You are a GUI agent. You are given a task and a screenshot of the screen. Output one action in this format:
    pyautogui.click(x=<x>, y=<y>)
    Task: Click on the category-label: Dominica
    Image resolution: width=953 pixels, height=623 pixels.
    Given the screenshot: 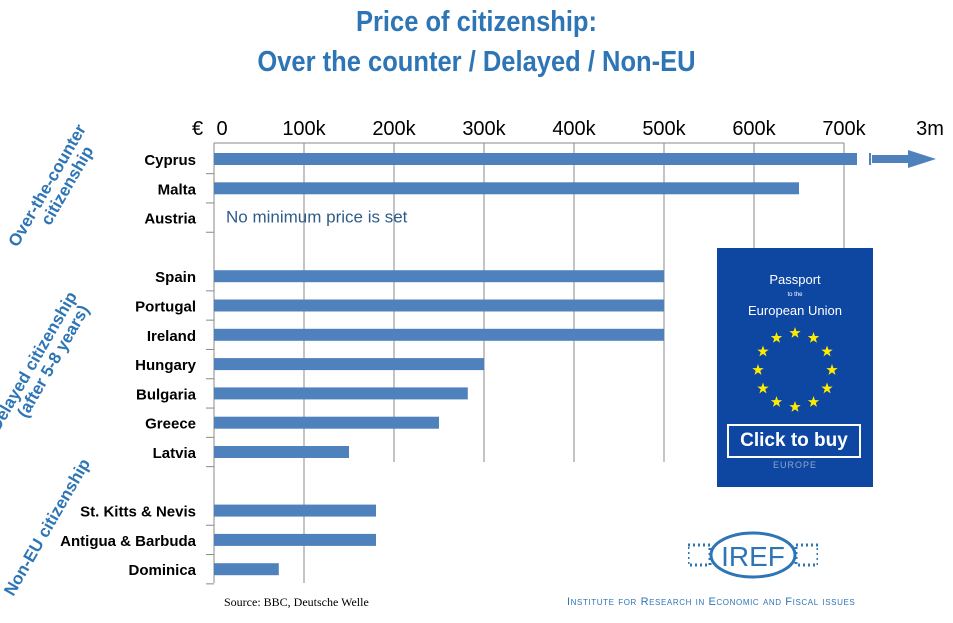 What is the action you would take?
    pyautogui.click(x=162, y=570)
    